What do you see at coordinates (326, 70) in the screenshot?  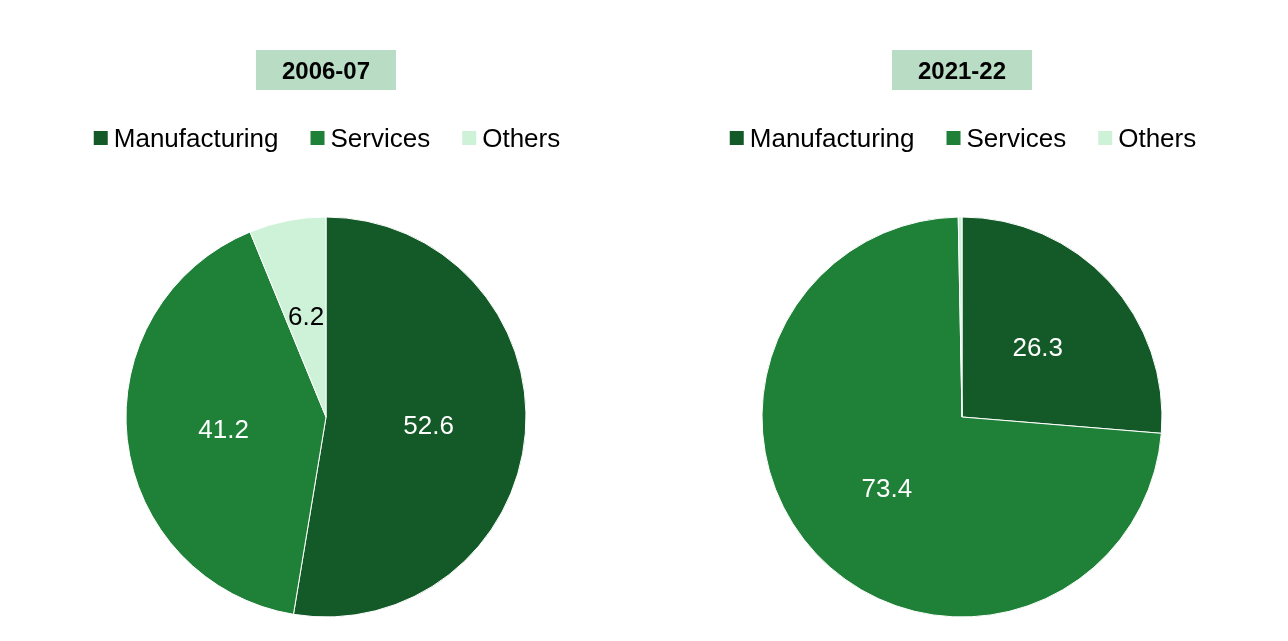 I see `chart-title: 2006-07` at bounding box center [326, 70].